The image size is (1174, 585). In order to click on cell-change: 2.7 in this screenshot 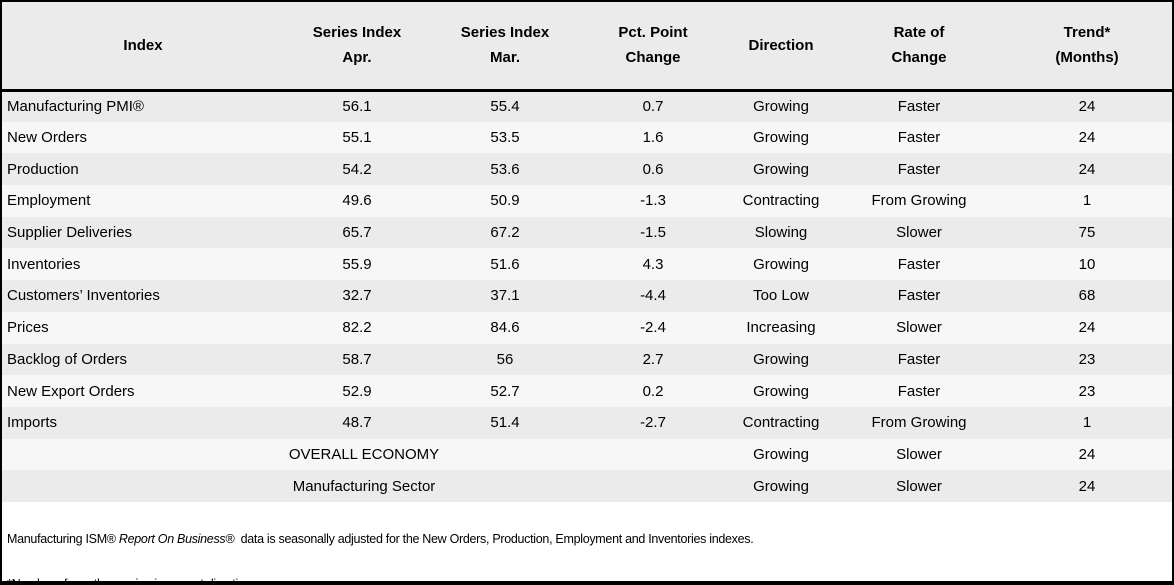, I will do `click(653, 359)`.